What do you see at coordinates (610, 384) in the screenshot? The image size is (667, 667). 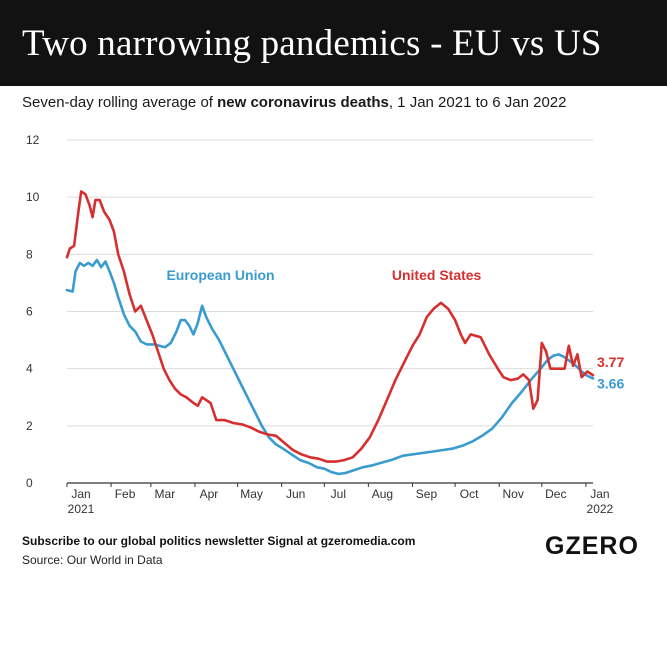 I see `end-value-european-union: 3.66` at bounding box center [610, 384].